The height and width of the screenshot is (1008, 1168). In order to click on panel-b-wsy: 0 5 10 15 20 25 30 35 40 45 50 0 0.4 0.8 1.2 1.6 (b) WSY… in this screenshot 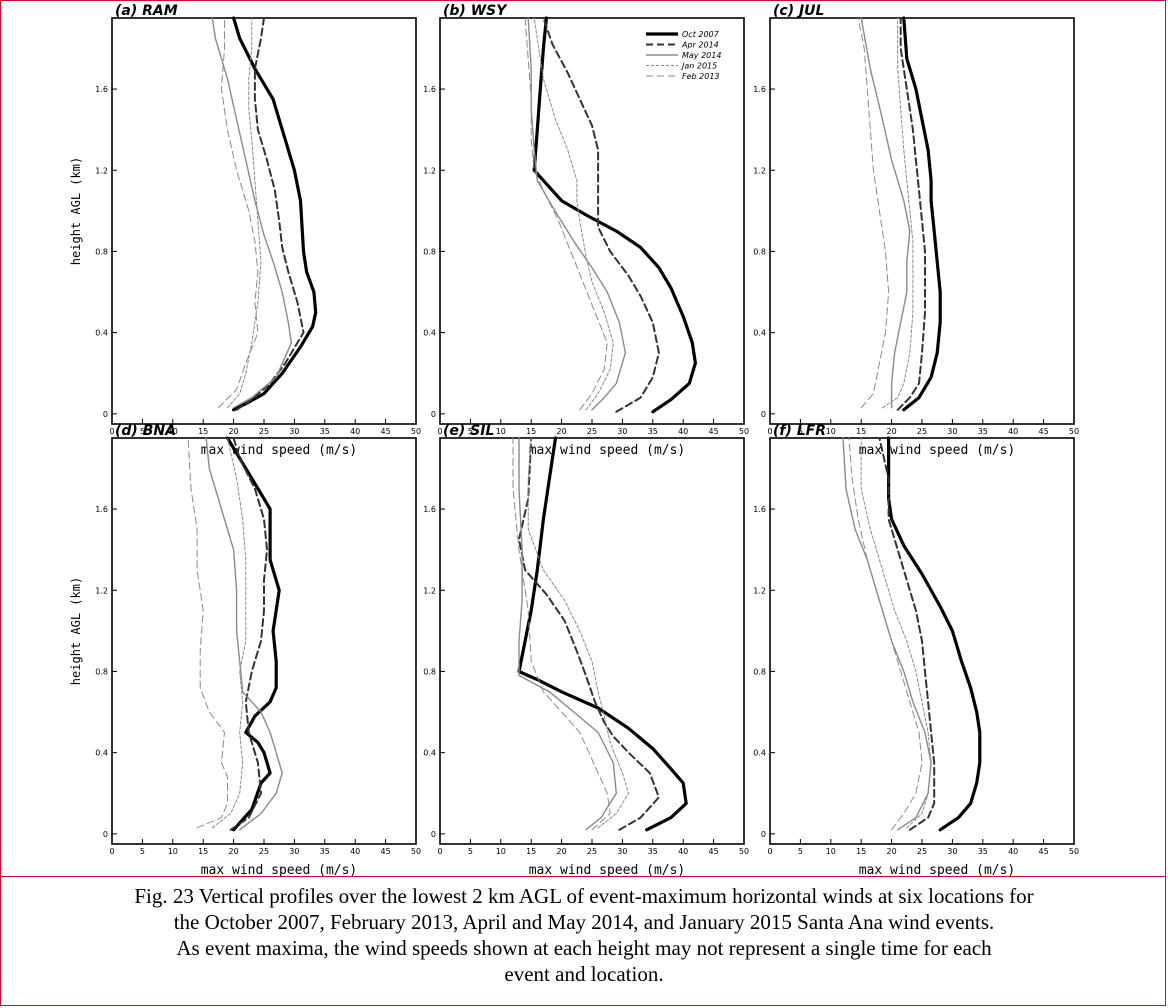, I will do `click(586, 230)`.